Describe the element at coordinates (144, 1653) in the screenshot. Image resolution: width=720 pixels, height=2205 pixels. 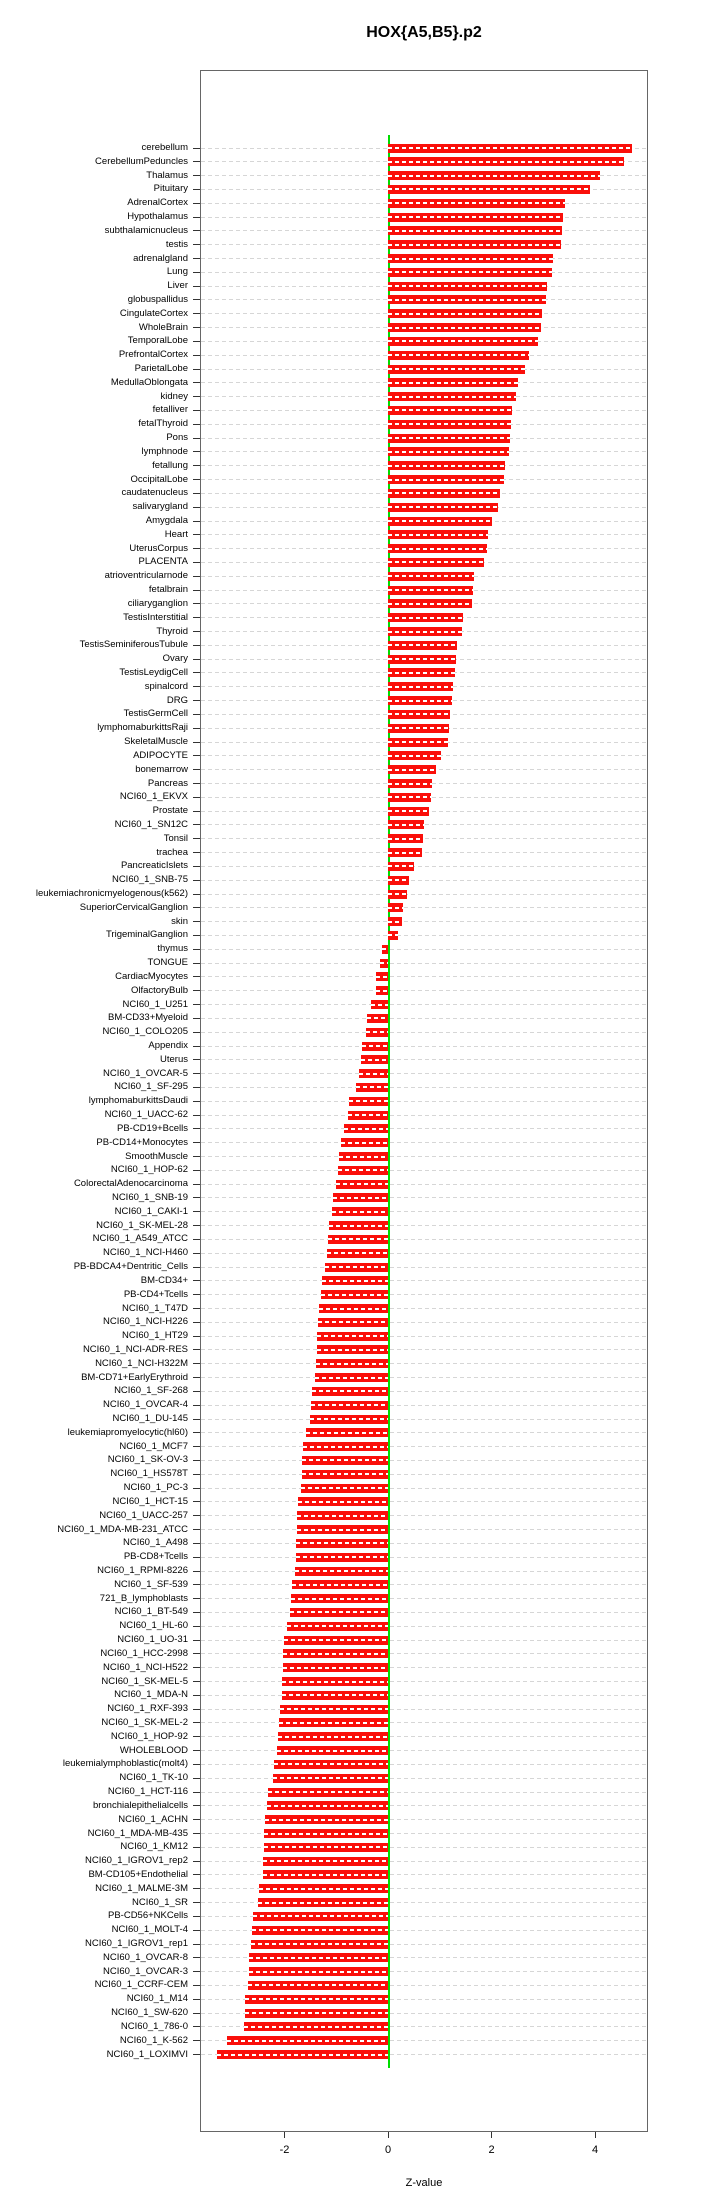
I see `category-label: NCI60_1_HCC-2998` at that location.